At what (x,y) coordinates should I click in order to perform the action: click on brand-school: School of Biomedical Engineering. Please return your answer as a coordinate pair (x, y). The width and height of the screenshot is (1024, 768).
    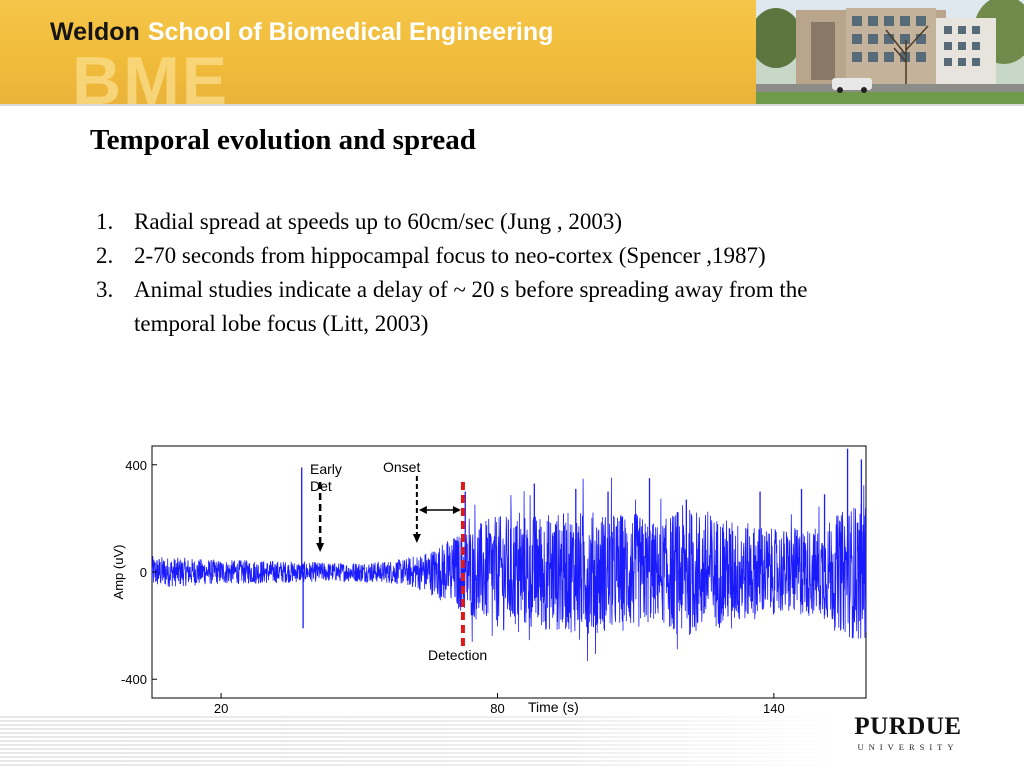
    Looking at the image, I should click on (350, 32).